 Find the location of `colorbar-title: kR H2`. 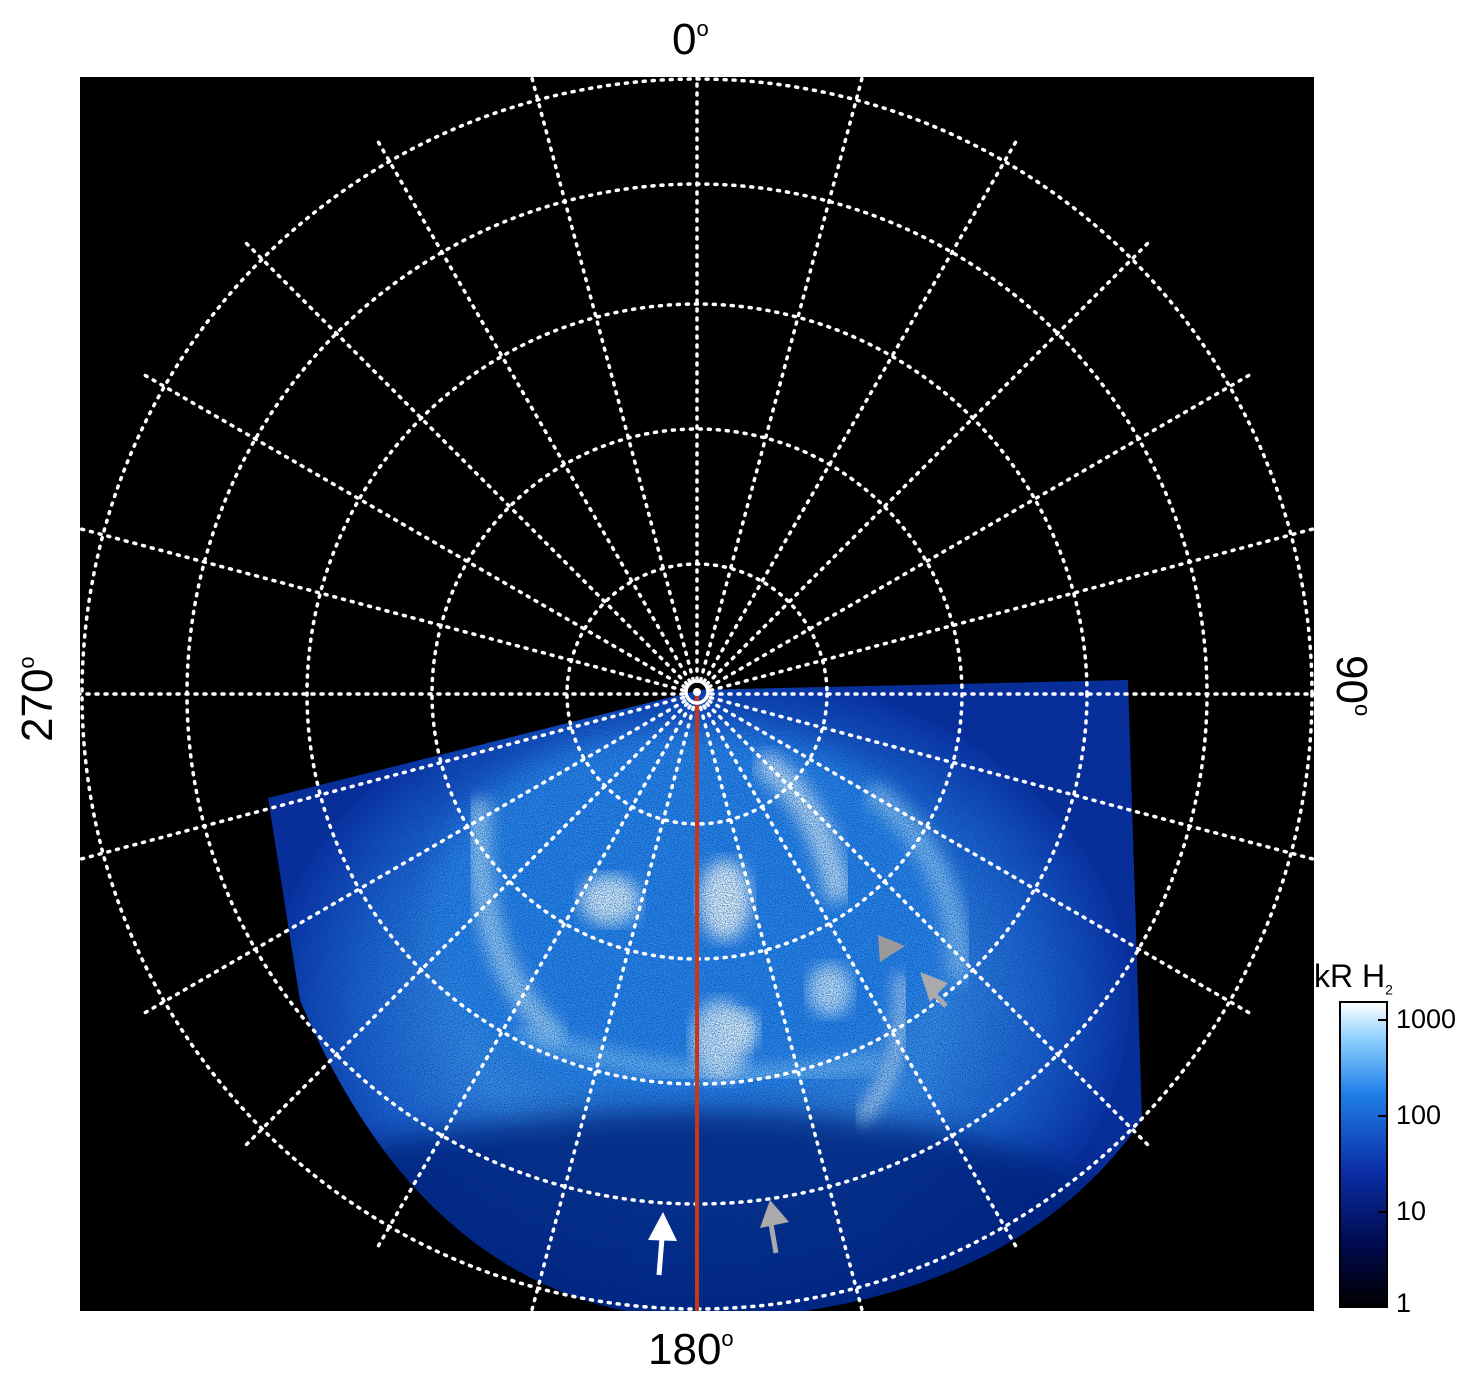

colorbar-title: kR H2 is located at coordinates (1353, 978).